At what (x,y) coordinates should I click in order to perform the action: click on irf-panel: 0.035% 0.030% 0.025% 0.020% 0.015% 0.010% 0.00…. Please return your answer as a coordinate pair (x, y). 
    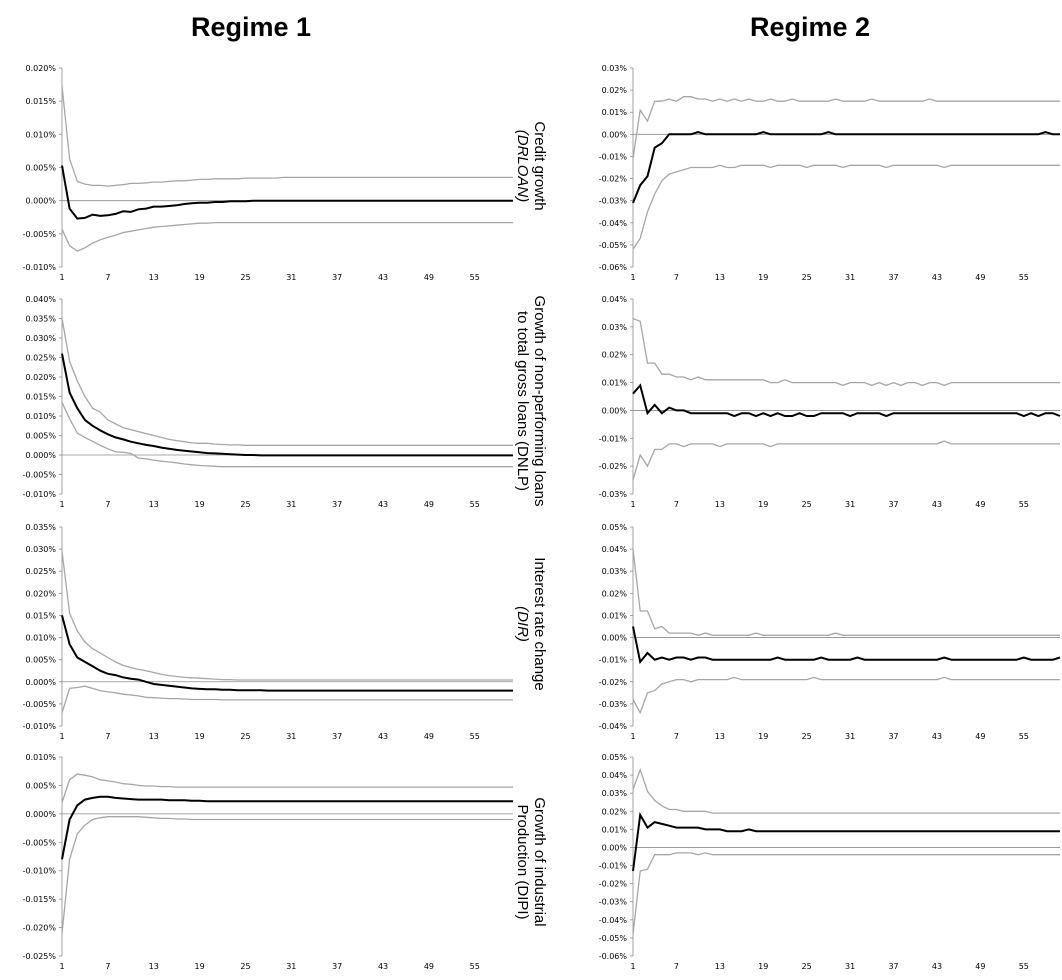
    Looking at the image, I should click on (268, 632).